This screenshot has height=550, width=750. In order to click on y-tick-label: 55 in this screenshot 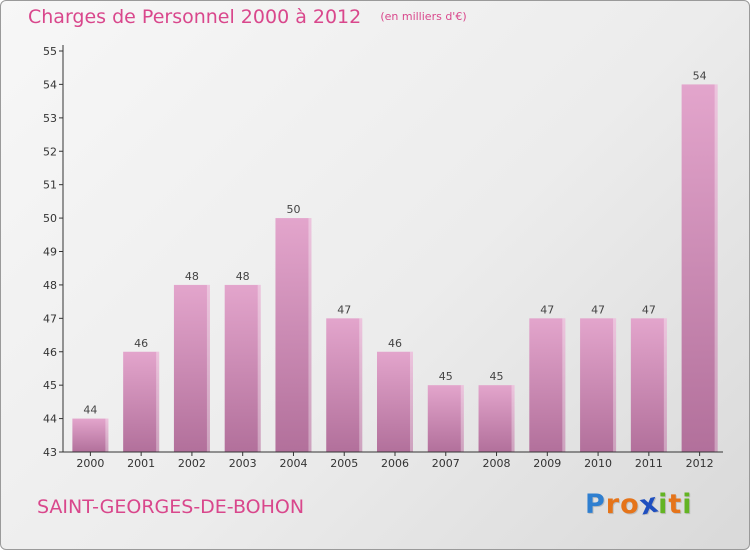, I will do `click(50, 51)`.